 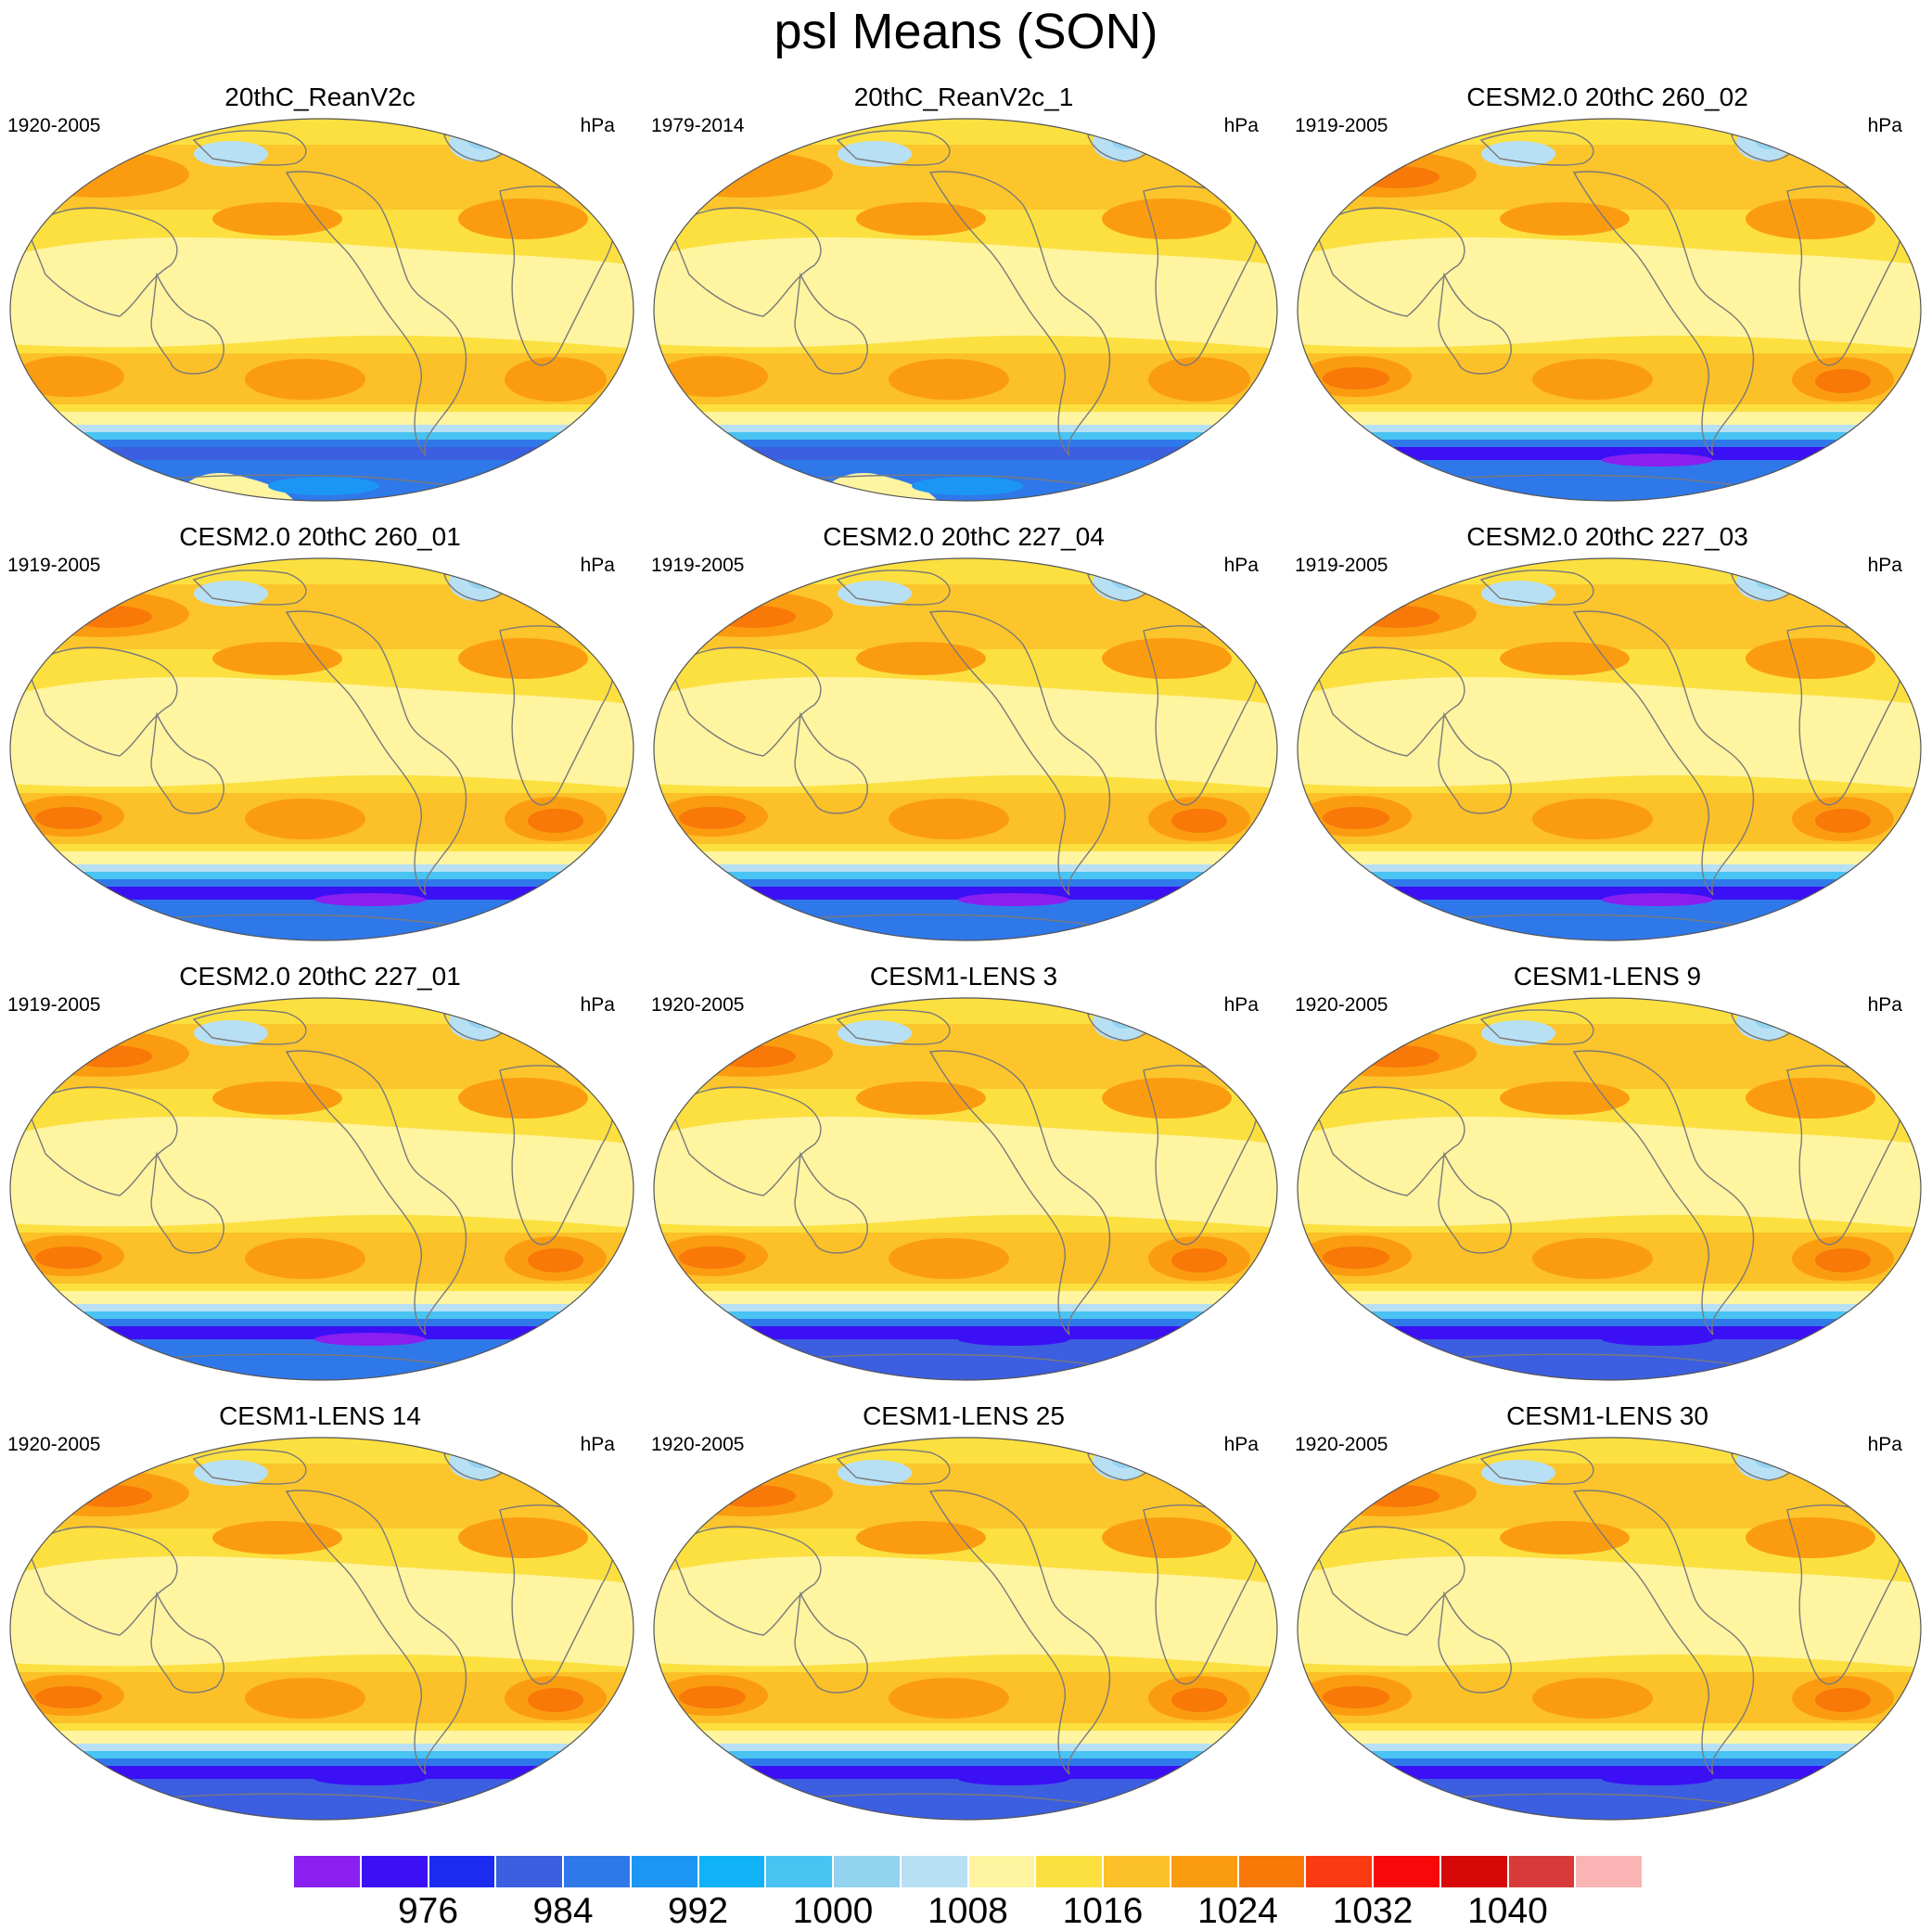 I want to click on map-panel: CESM1-LENS 9 1920-2005 hPa, so click(x=1607, y=1181).